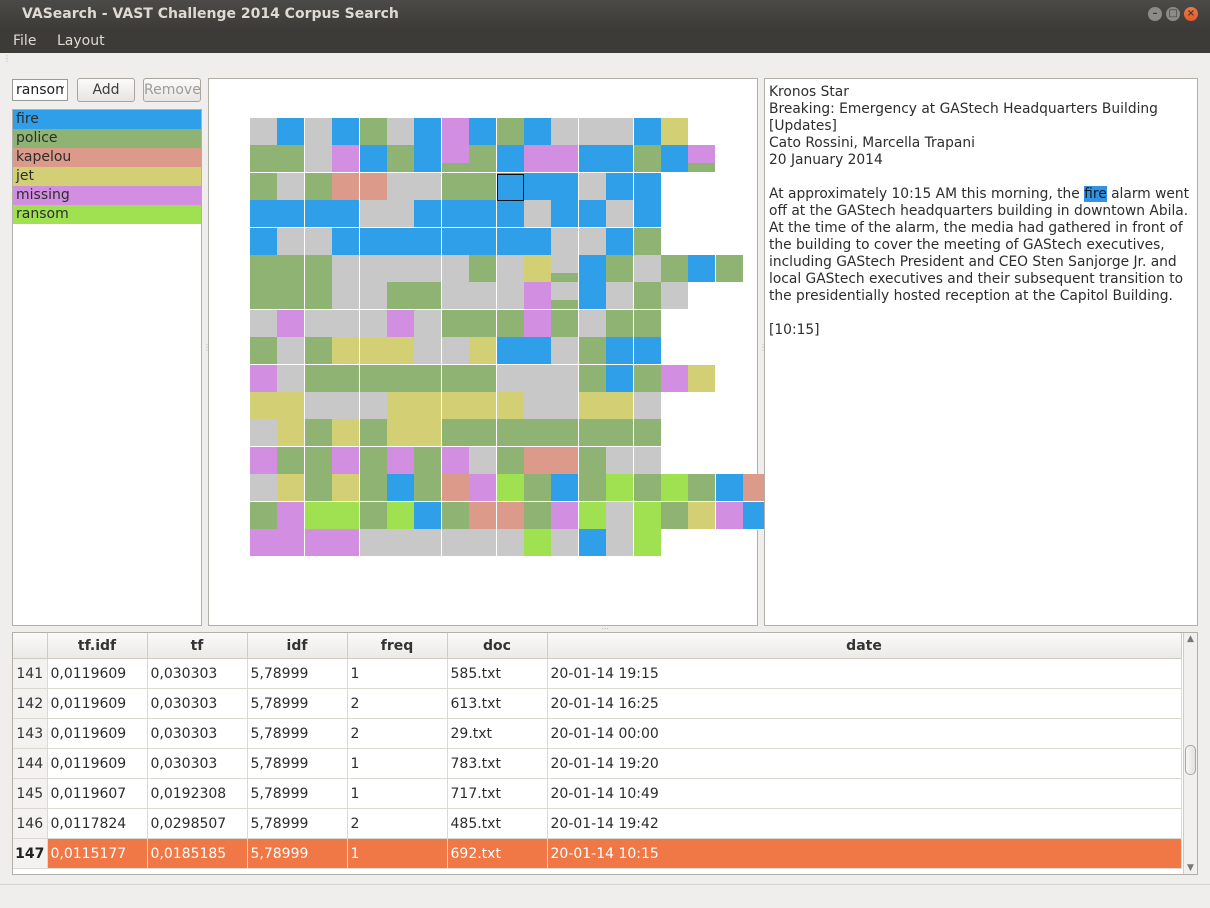  What do you see at coordinates (197, 646) in the screenshot?
I see `column-header-tf: tf` at bounding box center [197, 646].